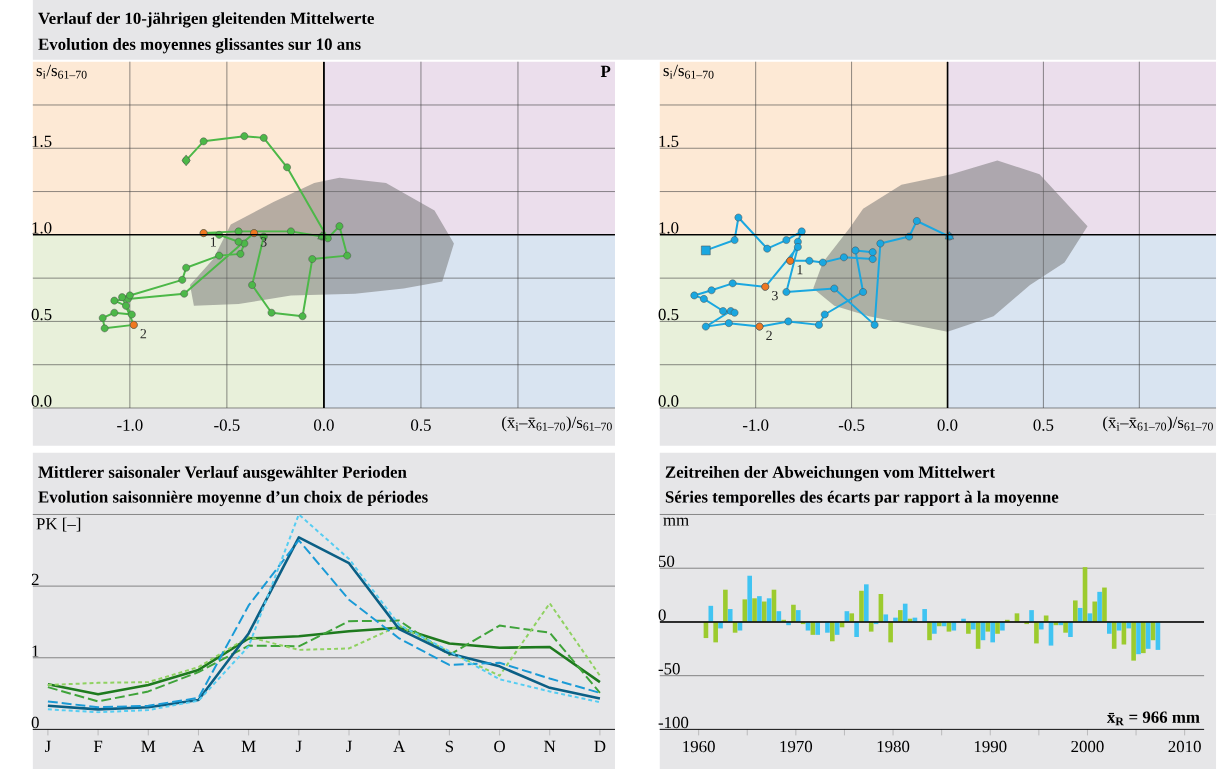  I want to click on x-tick-label: D, so click(600, 746).